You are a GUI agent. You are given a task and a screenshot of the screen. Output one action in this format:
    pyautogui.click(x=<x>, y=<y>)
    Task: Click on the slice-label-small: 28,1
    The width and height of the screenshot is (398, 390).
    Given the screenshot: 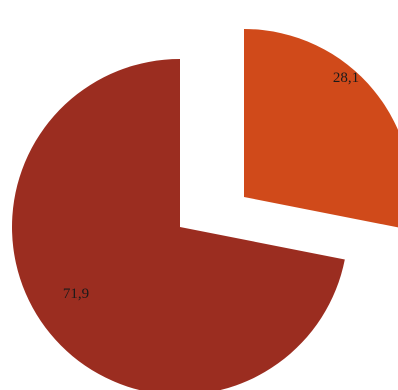 What is the action you would take?
    pyautogui.click(x=346, y=78)
    